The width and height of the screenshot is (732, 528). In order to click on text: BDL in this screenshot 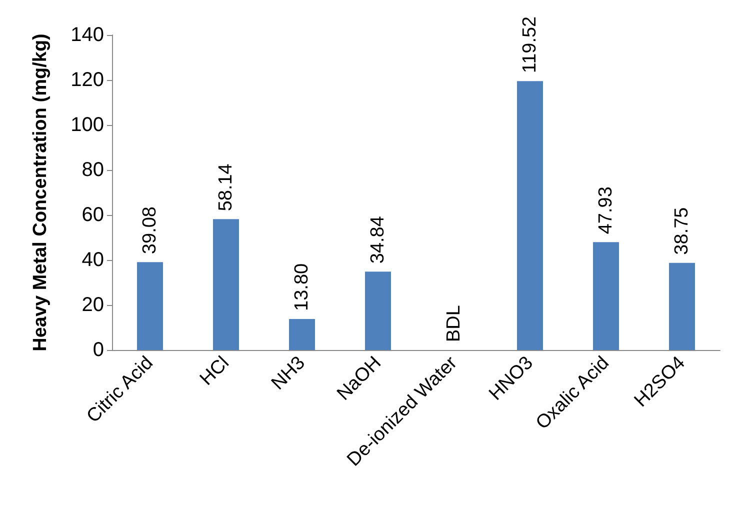, I will do `click(454, 323)`.